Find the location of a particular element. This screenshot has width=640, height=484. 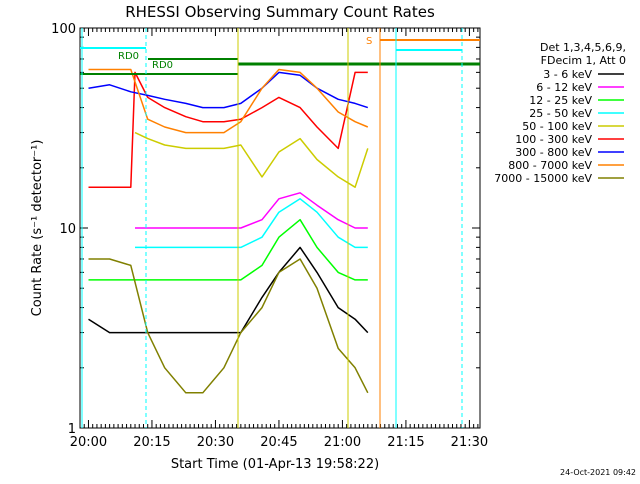

x-tick-label: 20:45 is located at coordinates (278, 442).